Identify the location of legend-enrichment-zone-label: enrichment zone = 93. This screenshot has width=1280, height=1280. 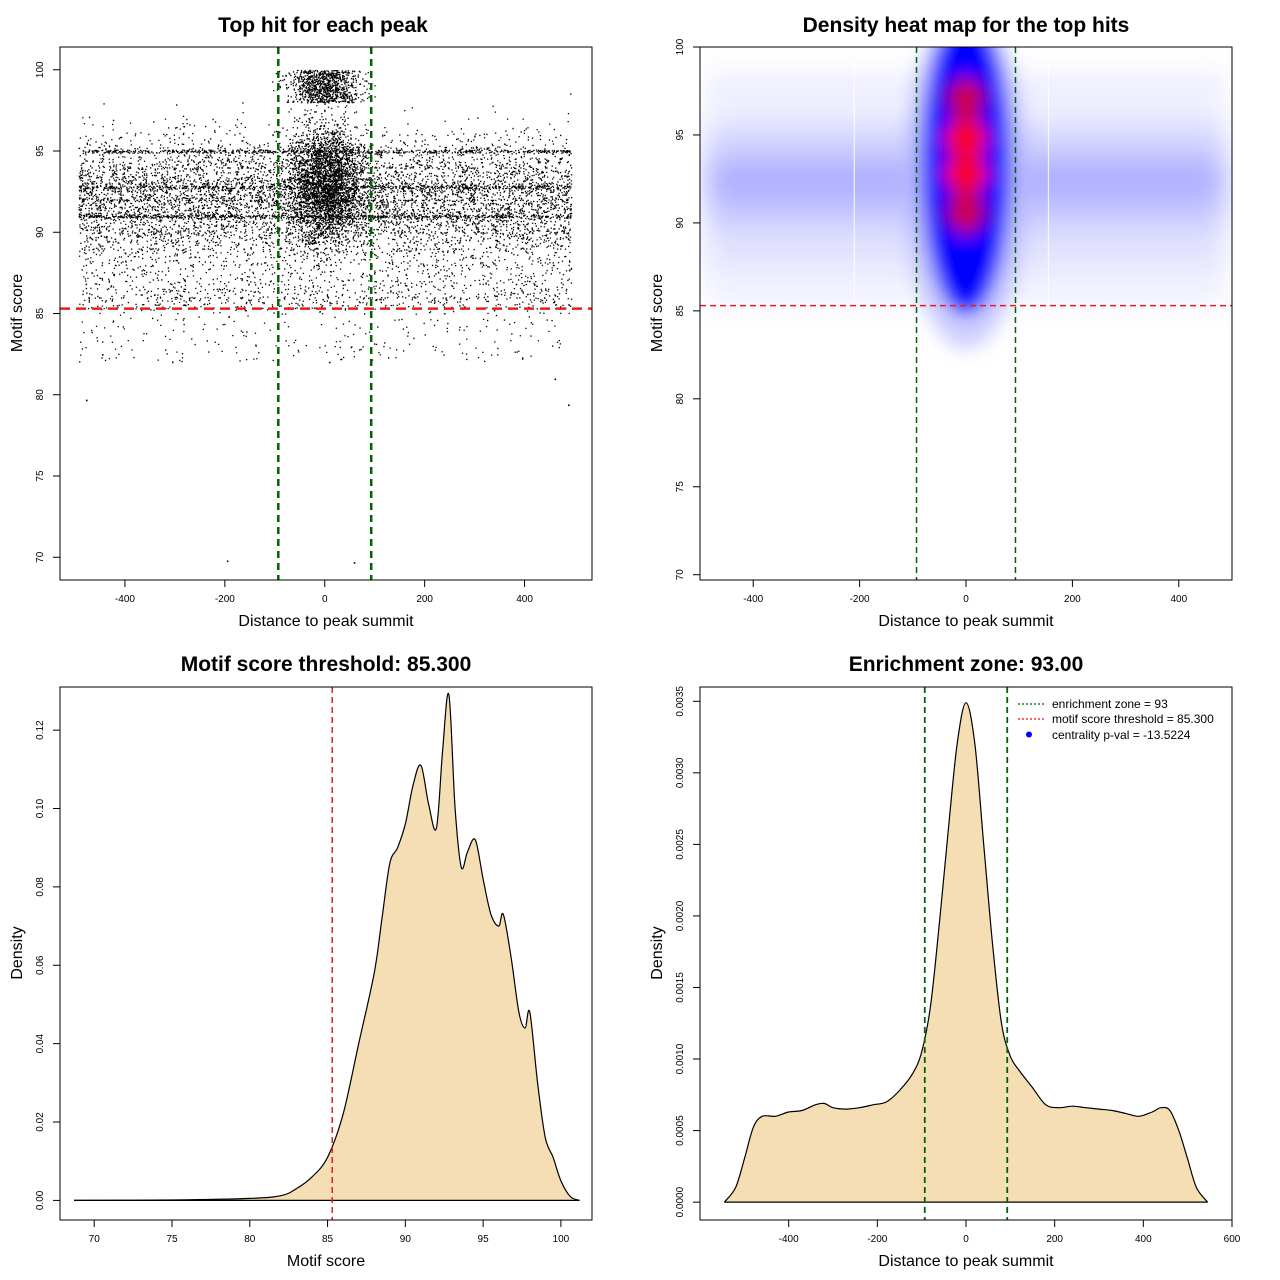
(1110, 704).